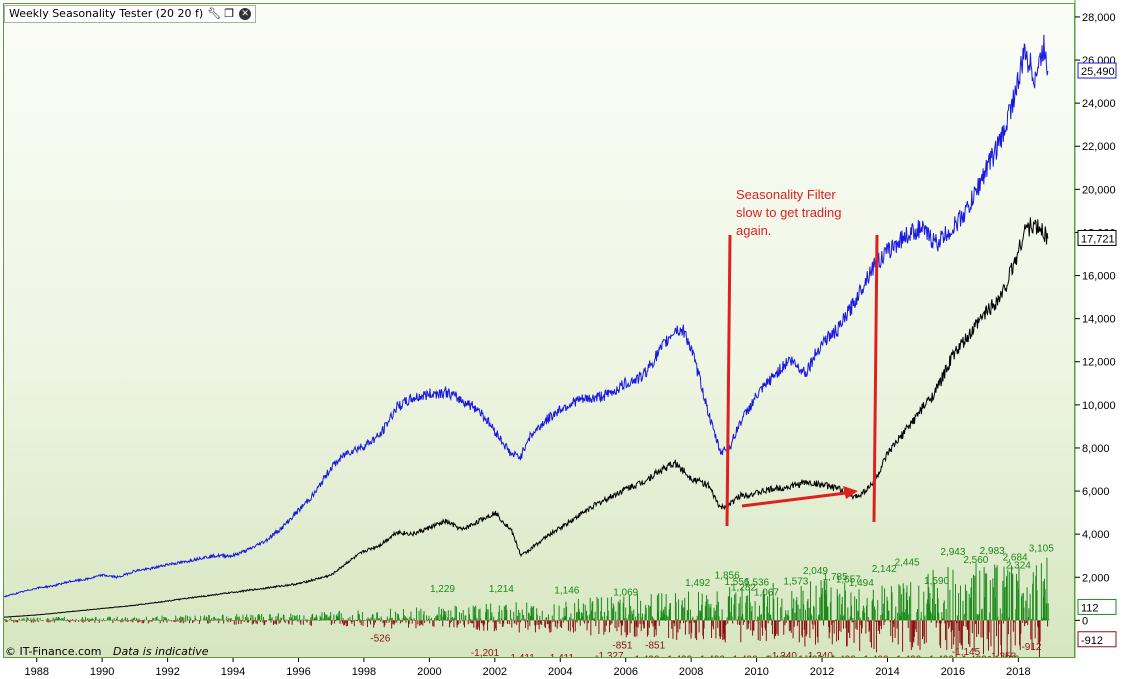 This screenshot has width=1129, height=679. Describe the element at coordinates (1092, 641) in the screenshot. I see `loss-last-value-badge: -912` at that location.